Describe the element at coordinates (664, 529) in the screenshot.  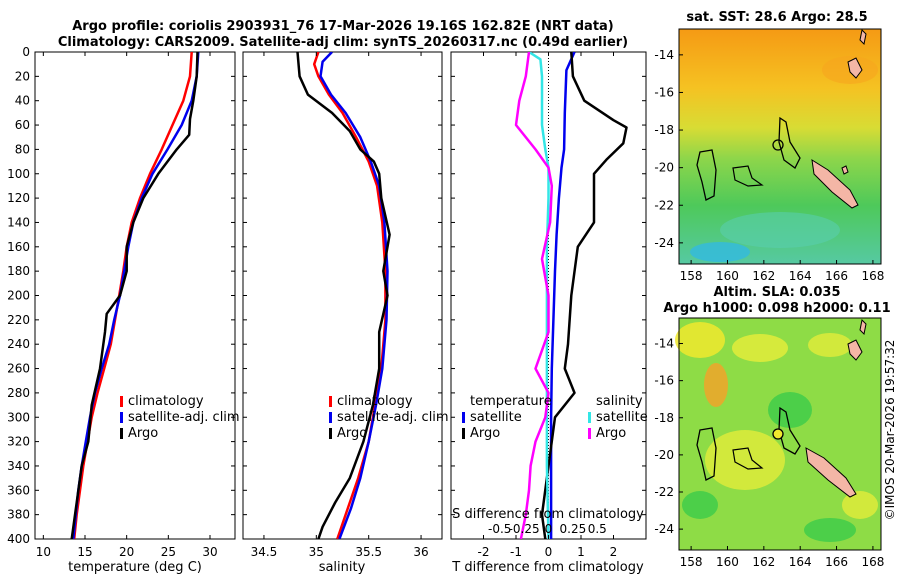
I see `map-y-tick-label: -24` at that location.